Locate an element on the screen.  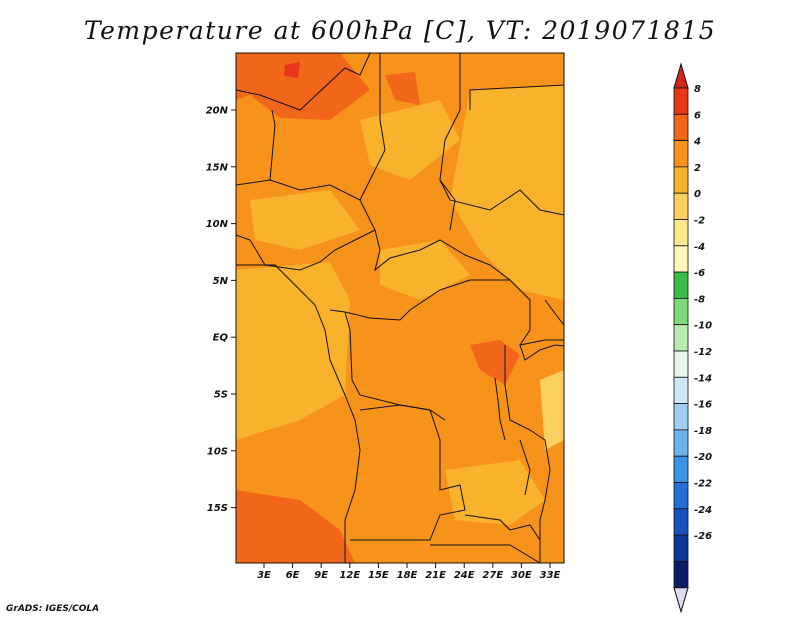
longitude-axis: 3E 6E 9E 12E 15E 18E 21E 24E 27E 30E 33E is located at coordinates (409, 572).